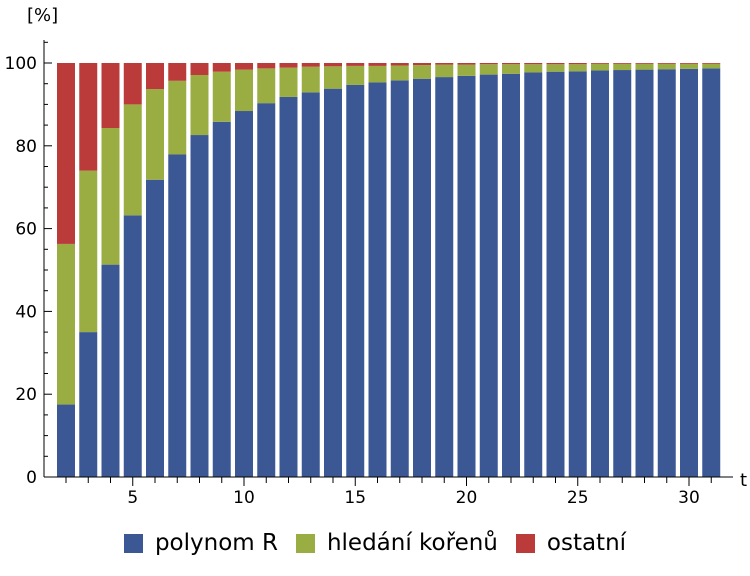  Describe the element at coordinates (525, 543) in the screenshot. I see `legend-swatch-ostatni` at that location.